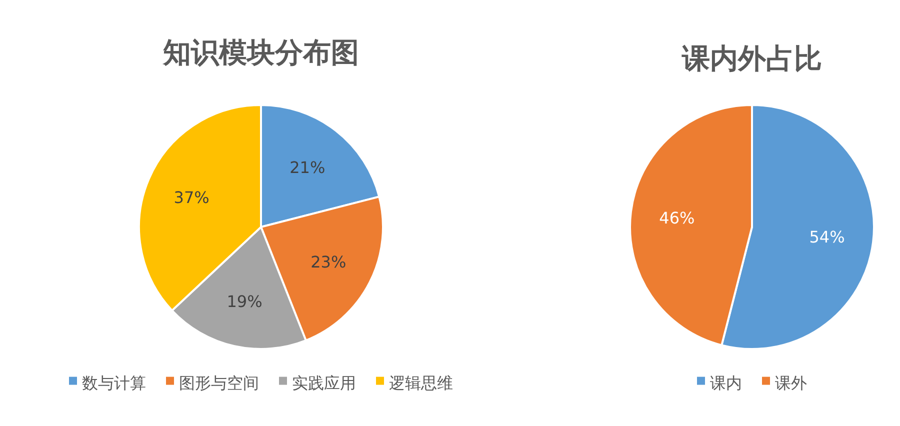 The width and height of the screenshot is (900, 426). What do you see at coordinates (192, 197) in the screenshot?
I see `data-label: 37%` at bounding box center [192, 197].